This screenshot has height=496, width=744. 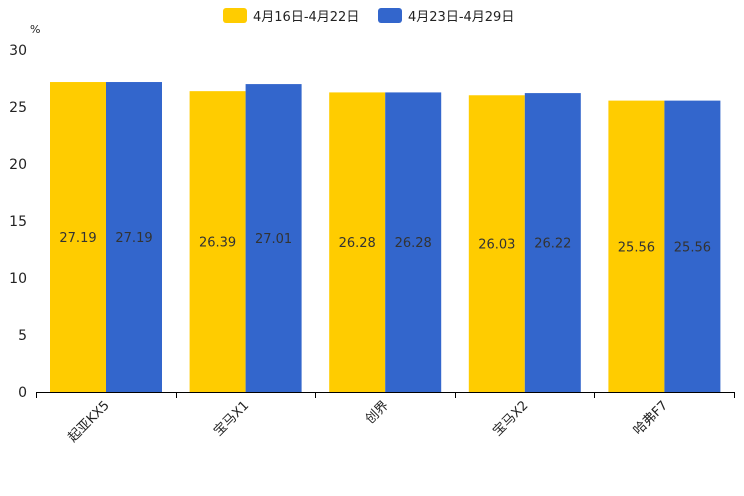 I want to click on x-axis: 起亚KX5 宝马X1 创界 宝马X2 哈弗F7, so click(x=385, y=418).